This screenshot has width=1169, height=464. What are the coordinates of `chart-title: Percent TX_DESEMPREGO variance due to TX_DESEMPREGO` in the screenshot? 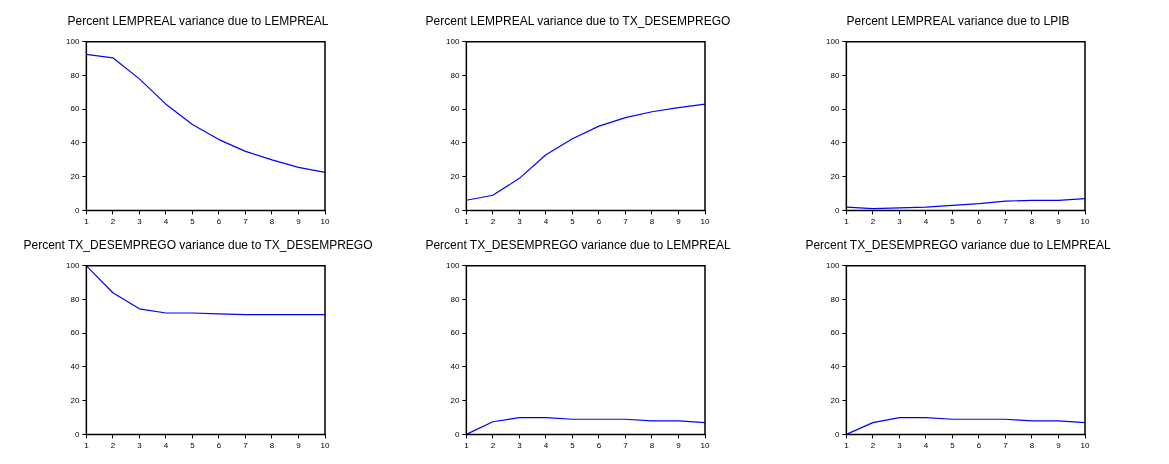 It's located at (198, 245).